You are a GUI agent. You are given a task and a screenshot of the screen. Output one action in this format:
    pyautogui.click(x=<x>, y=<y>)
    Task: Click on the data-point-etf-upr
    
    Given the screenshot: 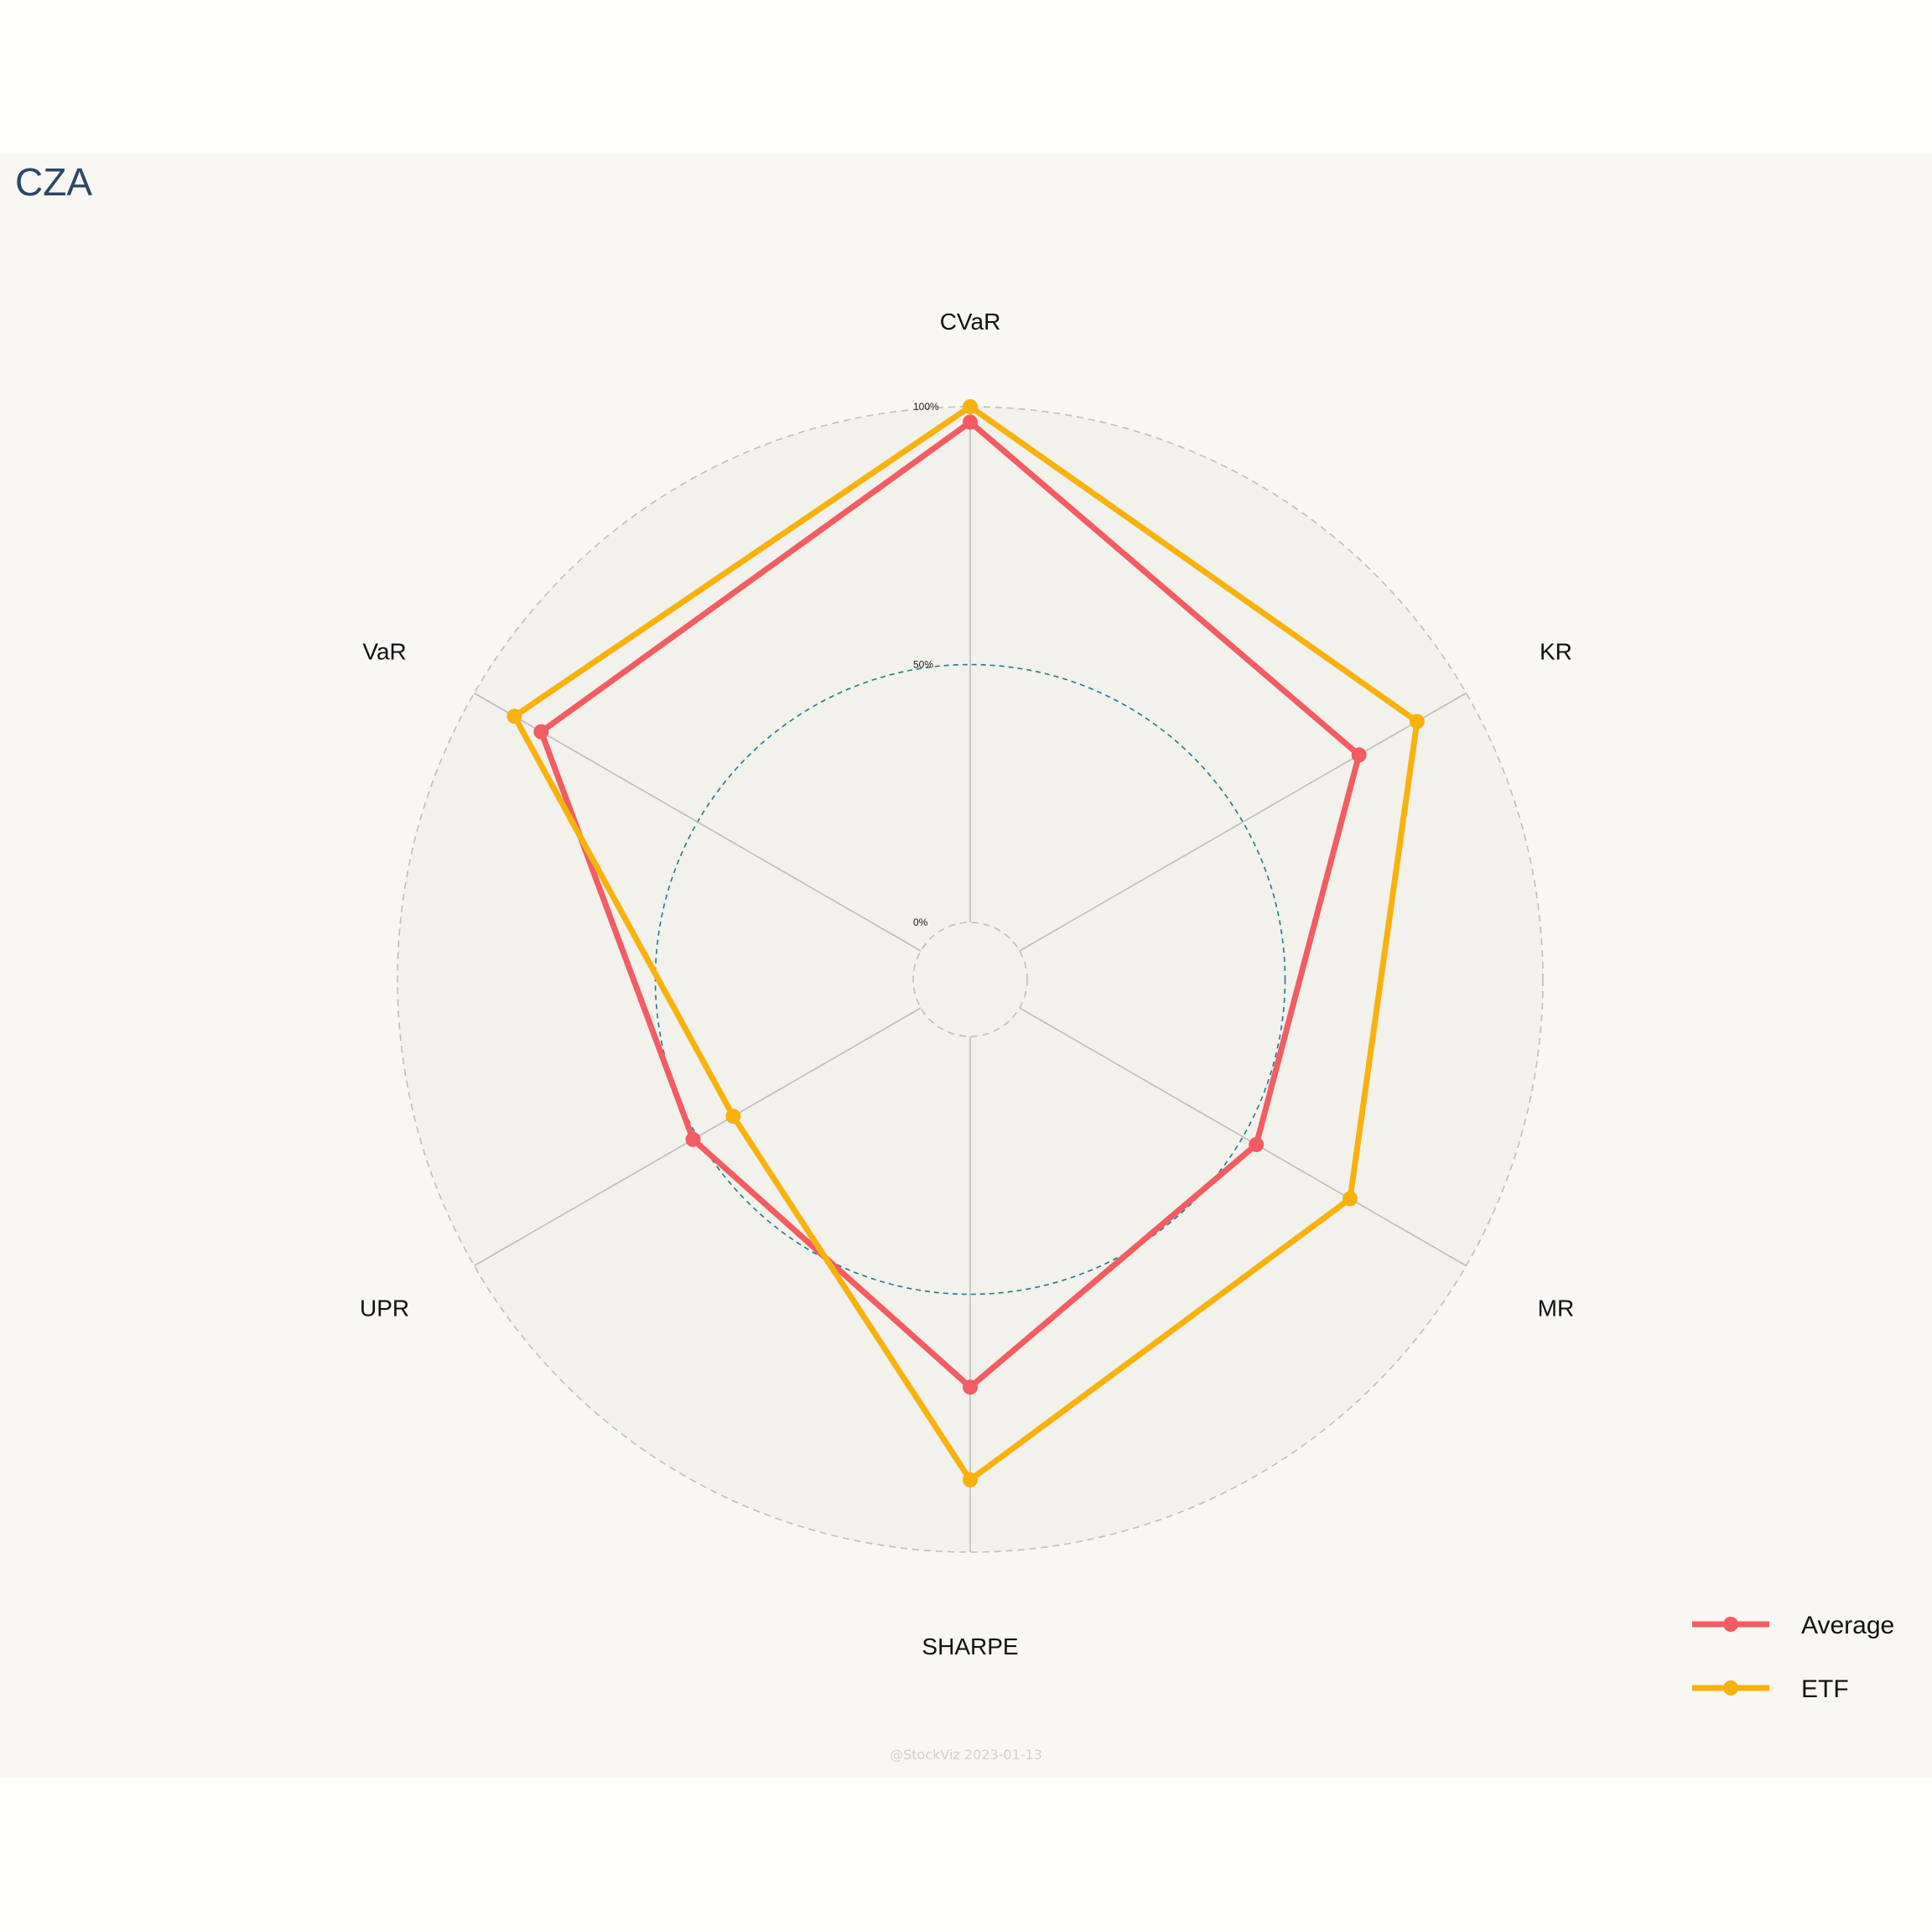 What is the action you would take?
    pyautogui.click(x=733, y=1116)
    